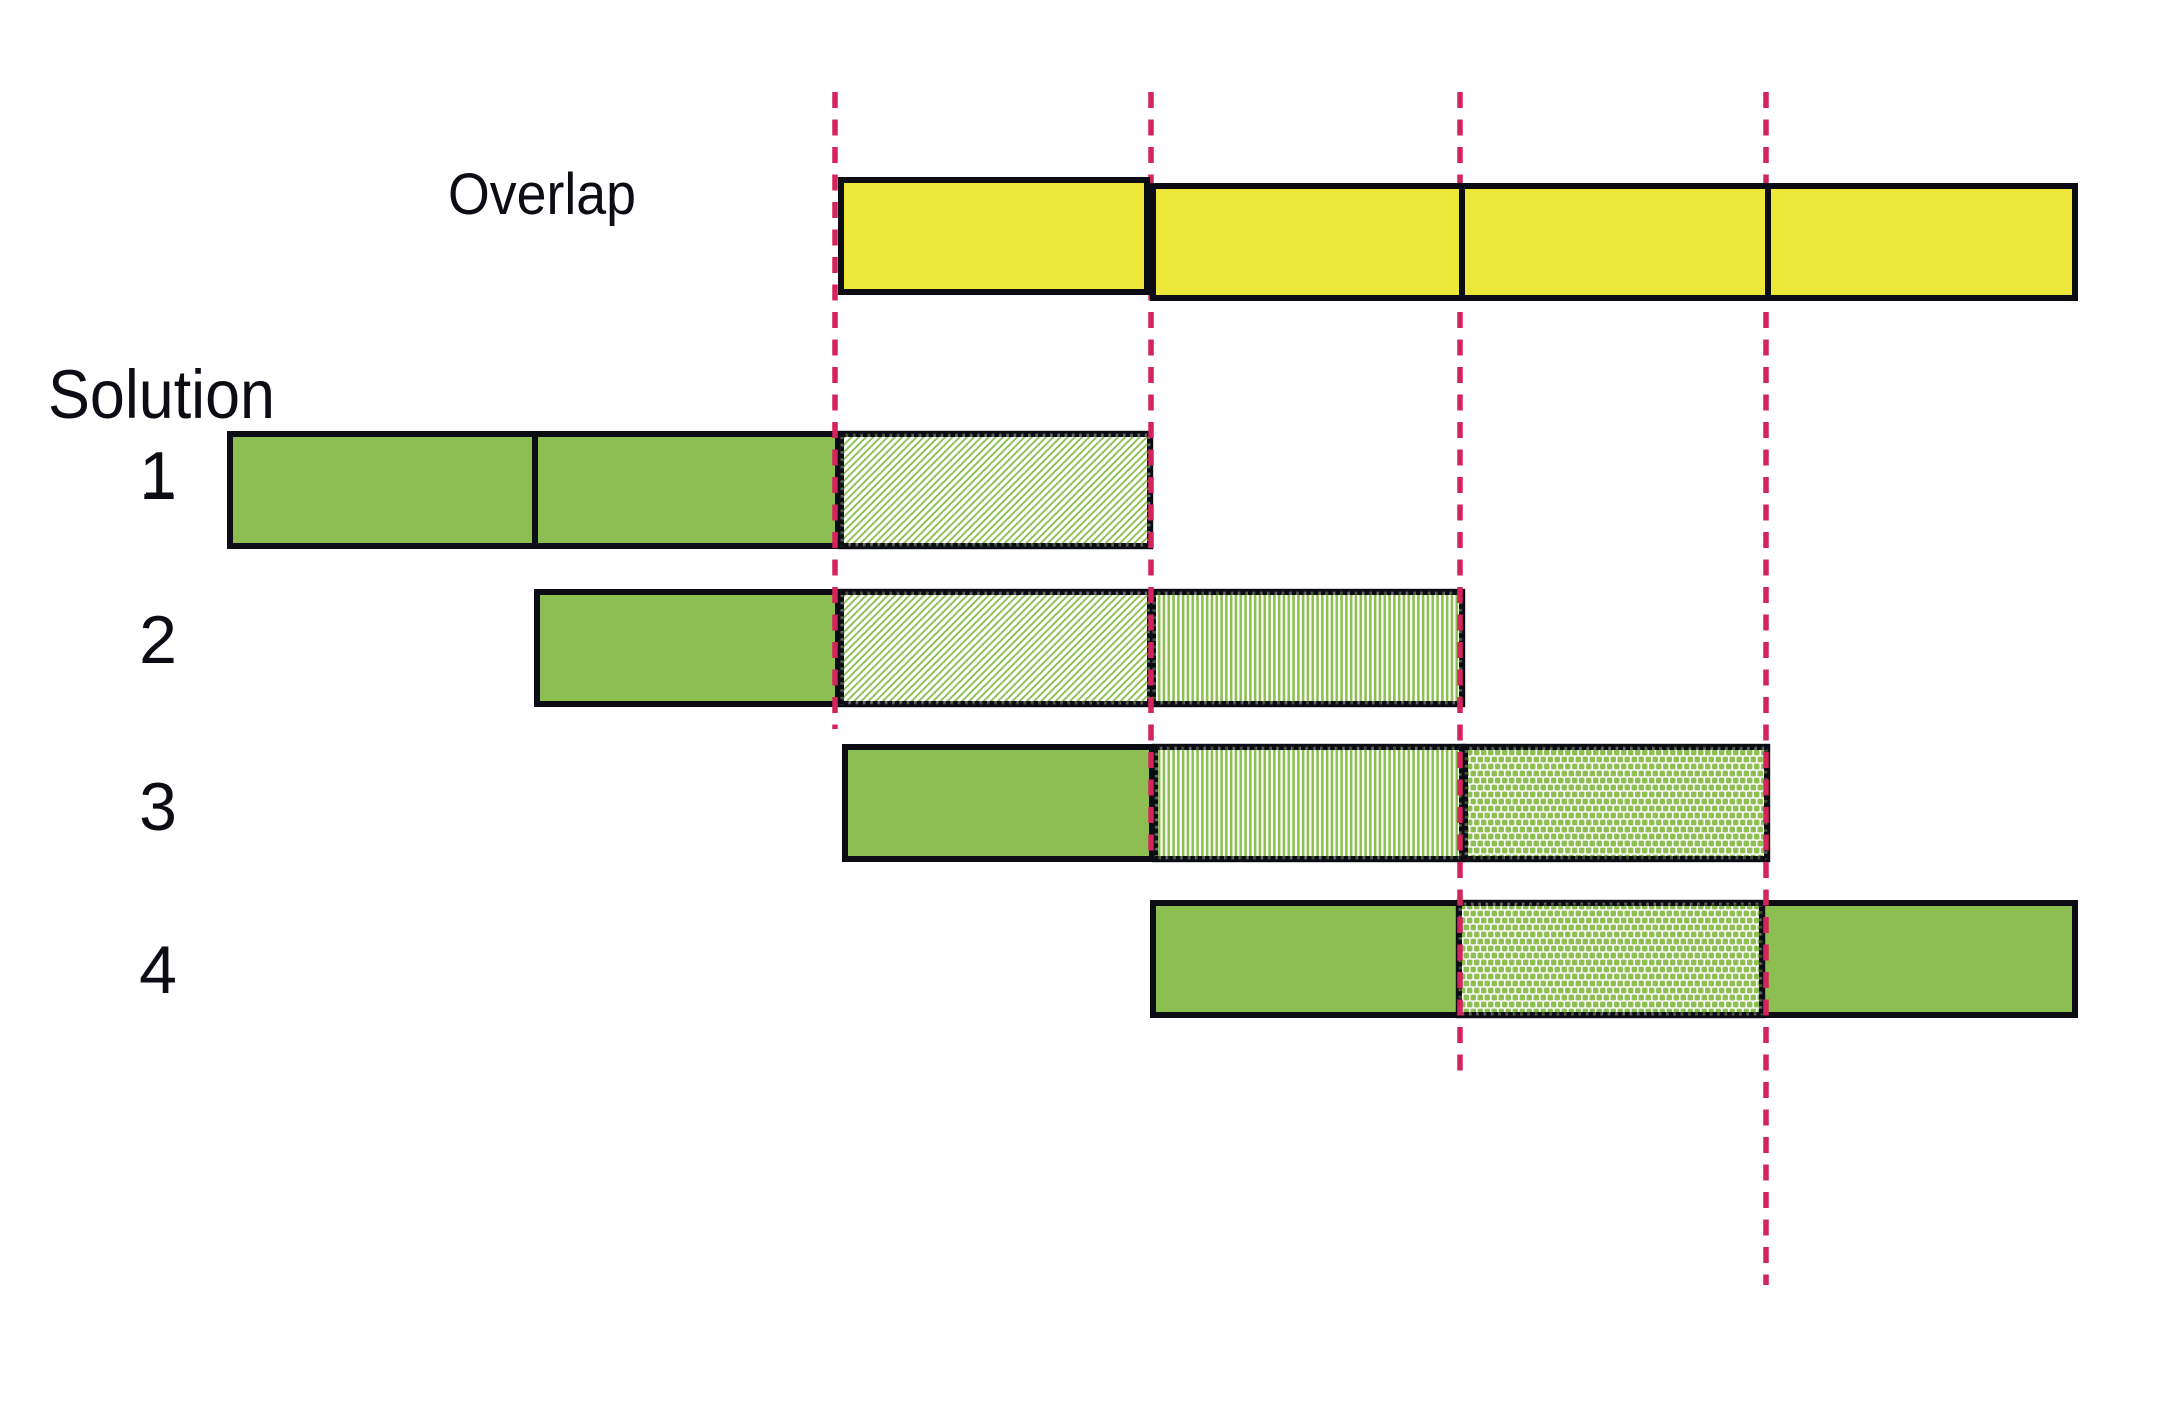  Describe the element at coordinates (158, 640) in the screenshot. I see `svg-text: 2` at that location.